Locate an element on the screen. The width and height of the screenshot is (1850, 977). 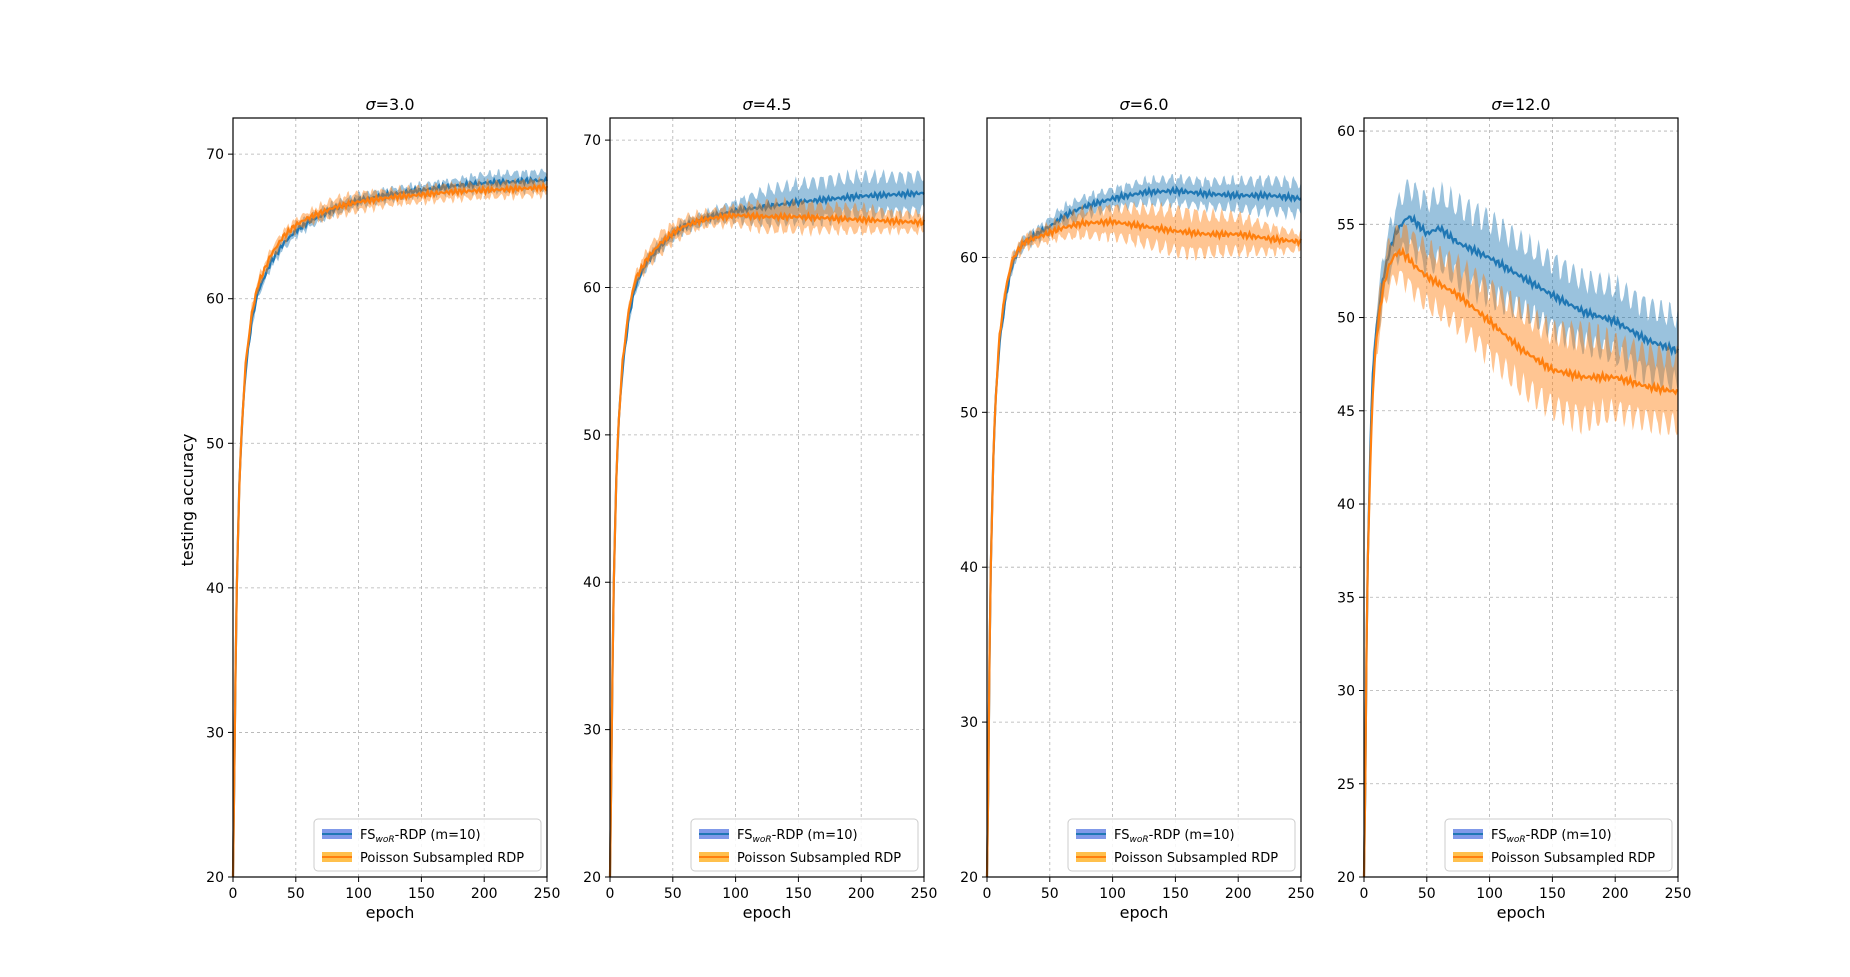
panel-title: σ=6.0 is located at coordinates (1144, 104).